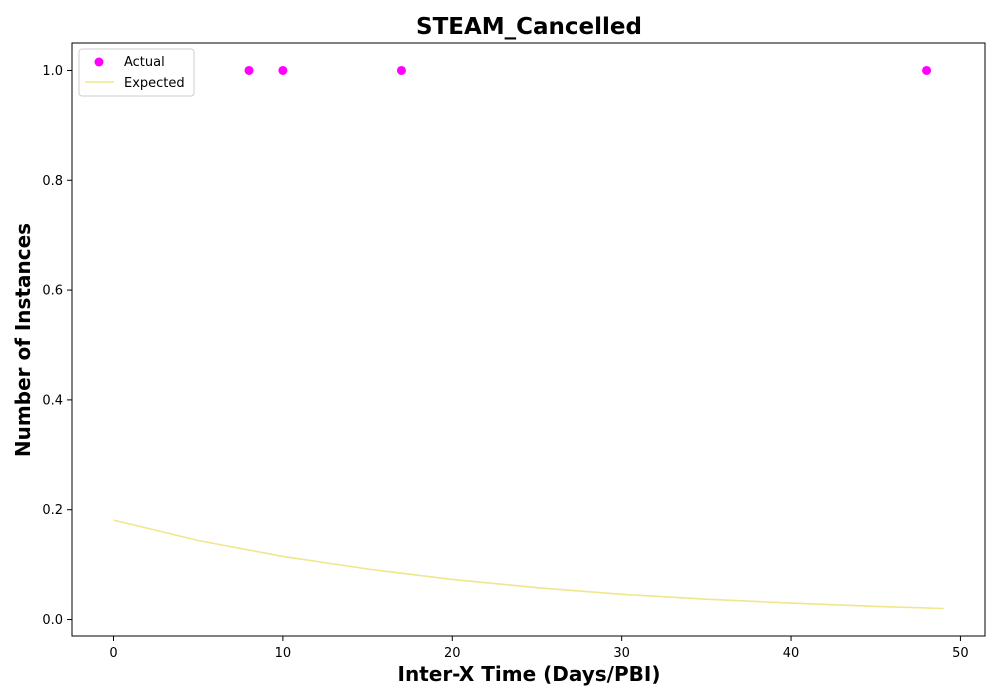 The image size is (1000, 700). What do you see at coordinates (539, 648) in the screenshot?
I see `x-axis: 0 10 20 30 40 50` at bounding box center [539, 648].